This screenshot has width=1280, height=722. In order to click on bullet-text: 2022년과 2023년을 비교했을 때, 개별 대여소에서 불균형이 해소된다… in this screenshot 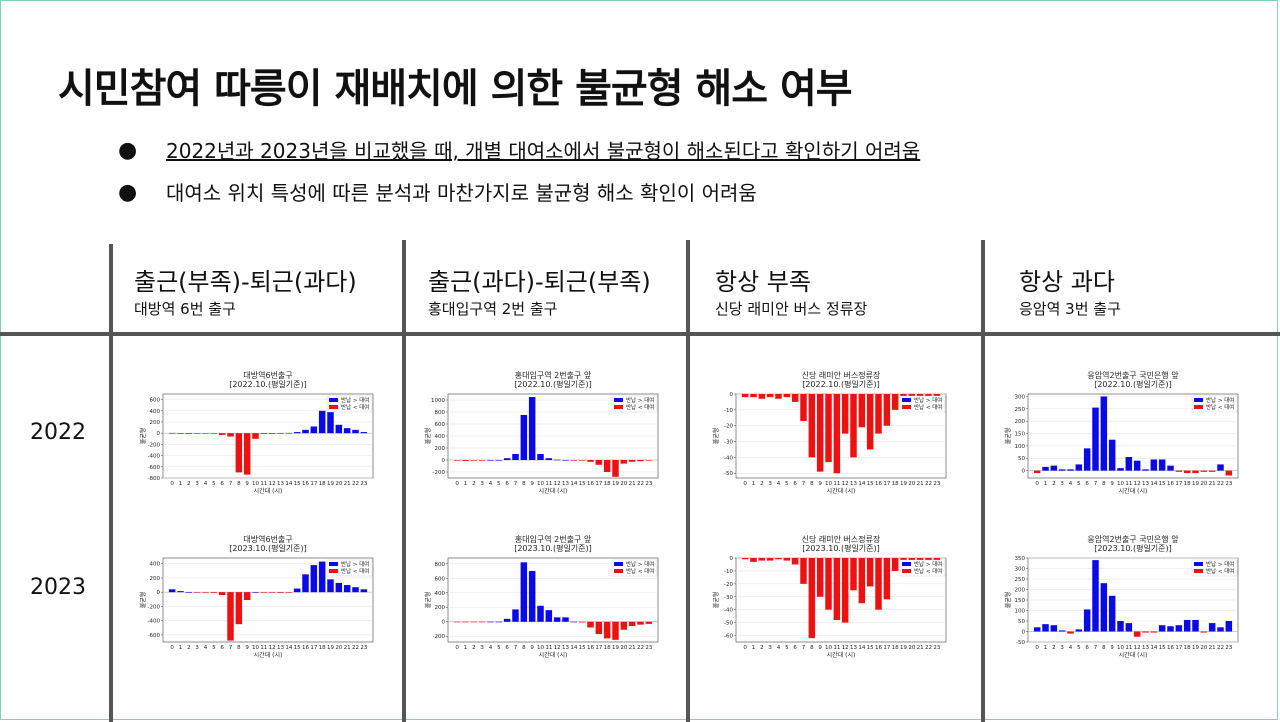, I will do `click(543, 151)`.